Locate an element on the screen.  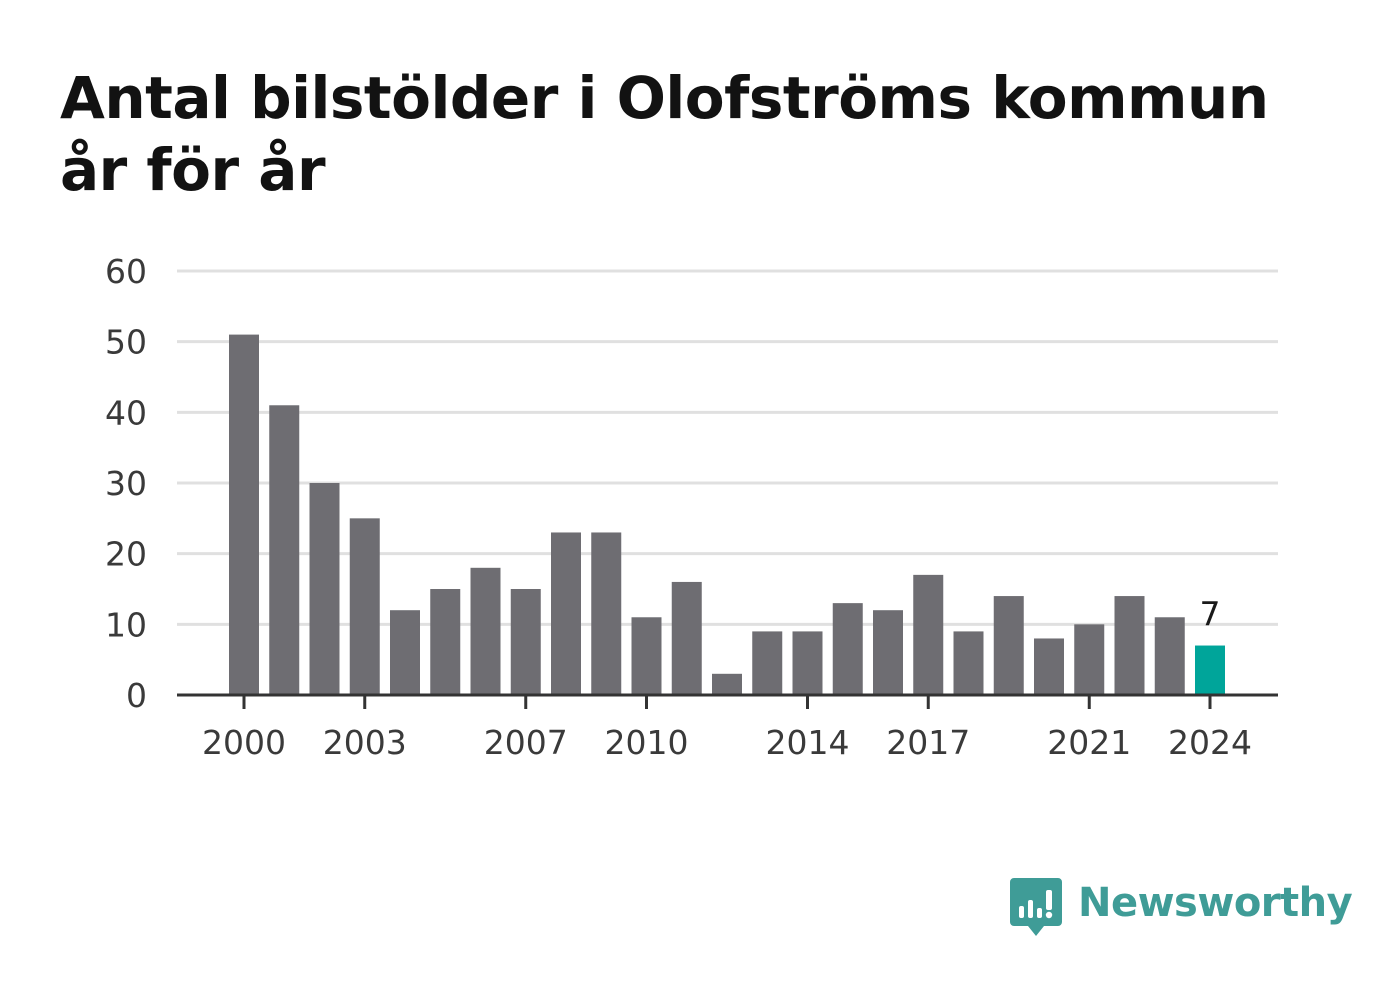
bar-2005 is located at coordinates (445, 642).